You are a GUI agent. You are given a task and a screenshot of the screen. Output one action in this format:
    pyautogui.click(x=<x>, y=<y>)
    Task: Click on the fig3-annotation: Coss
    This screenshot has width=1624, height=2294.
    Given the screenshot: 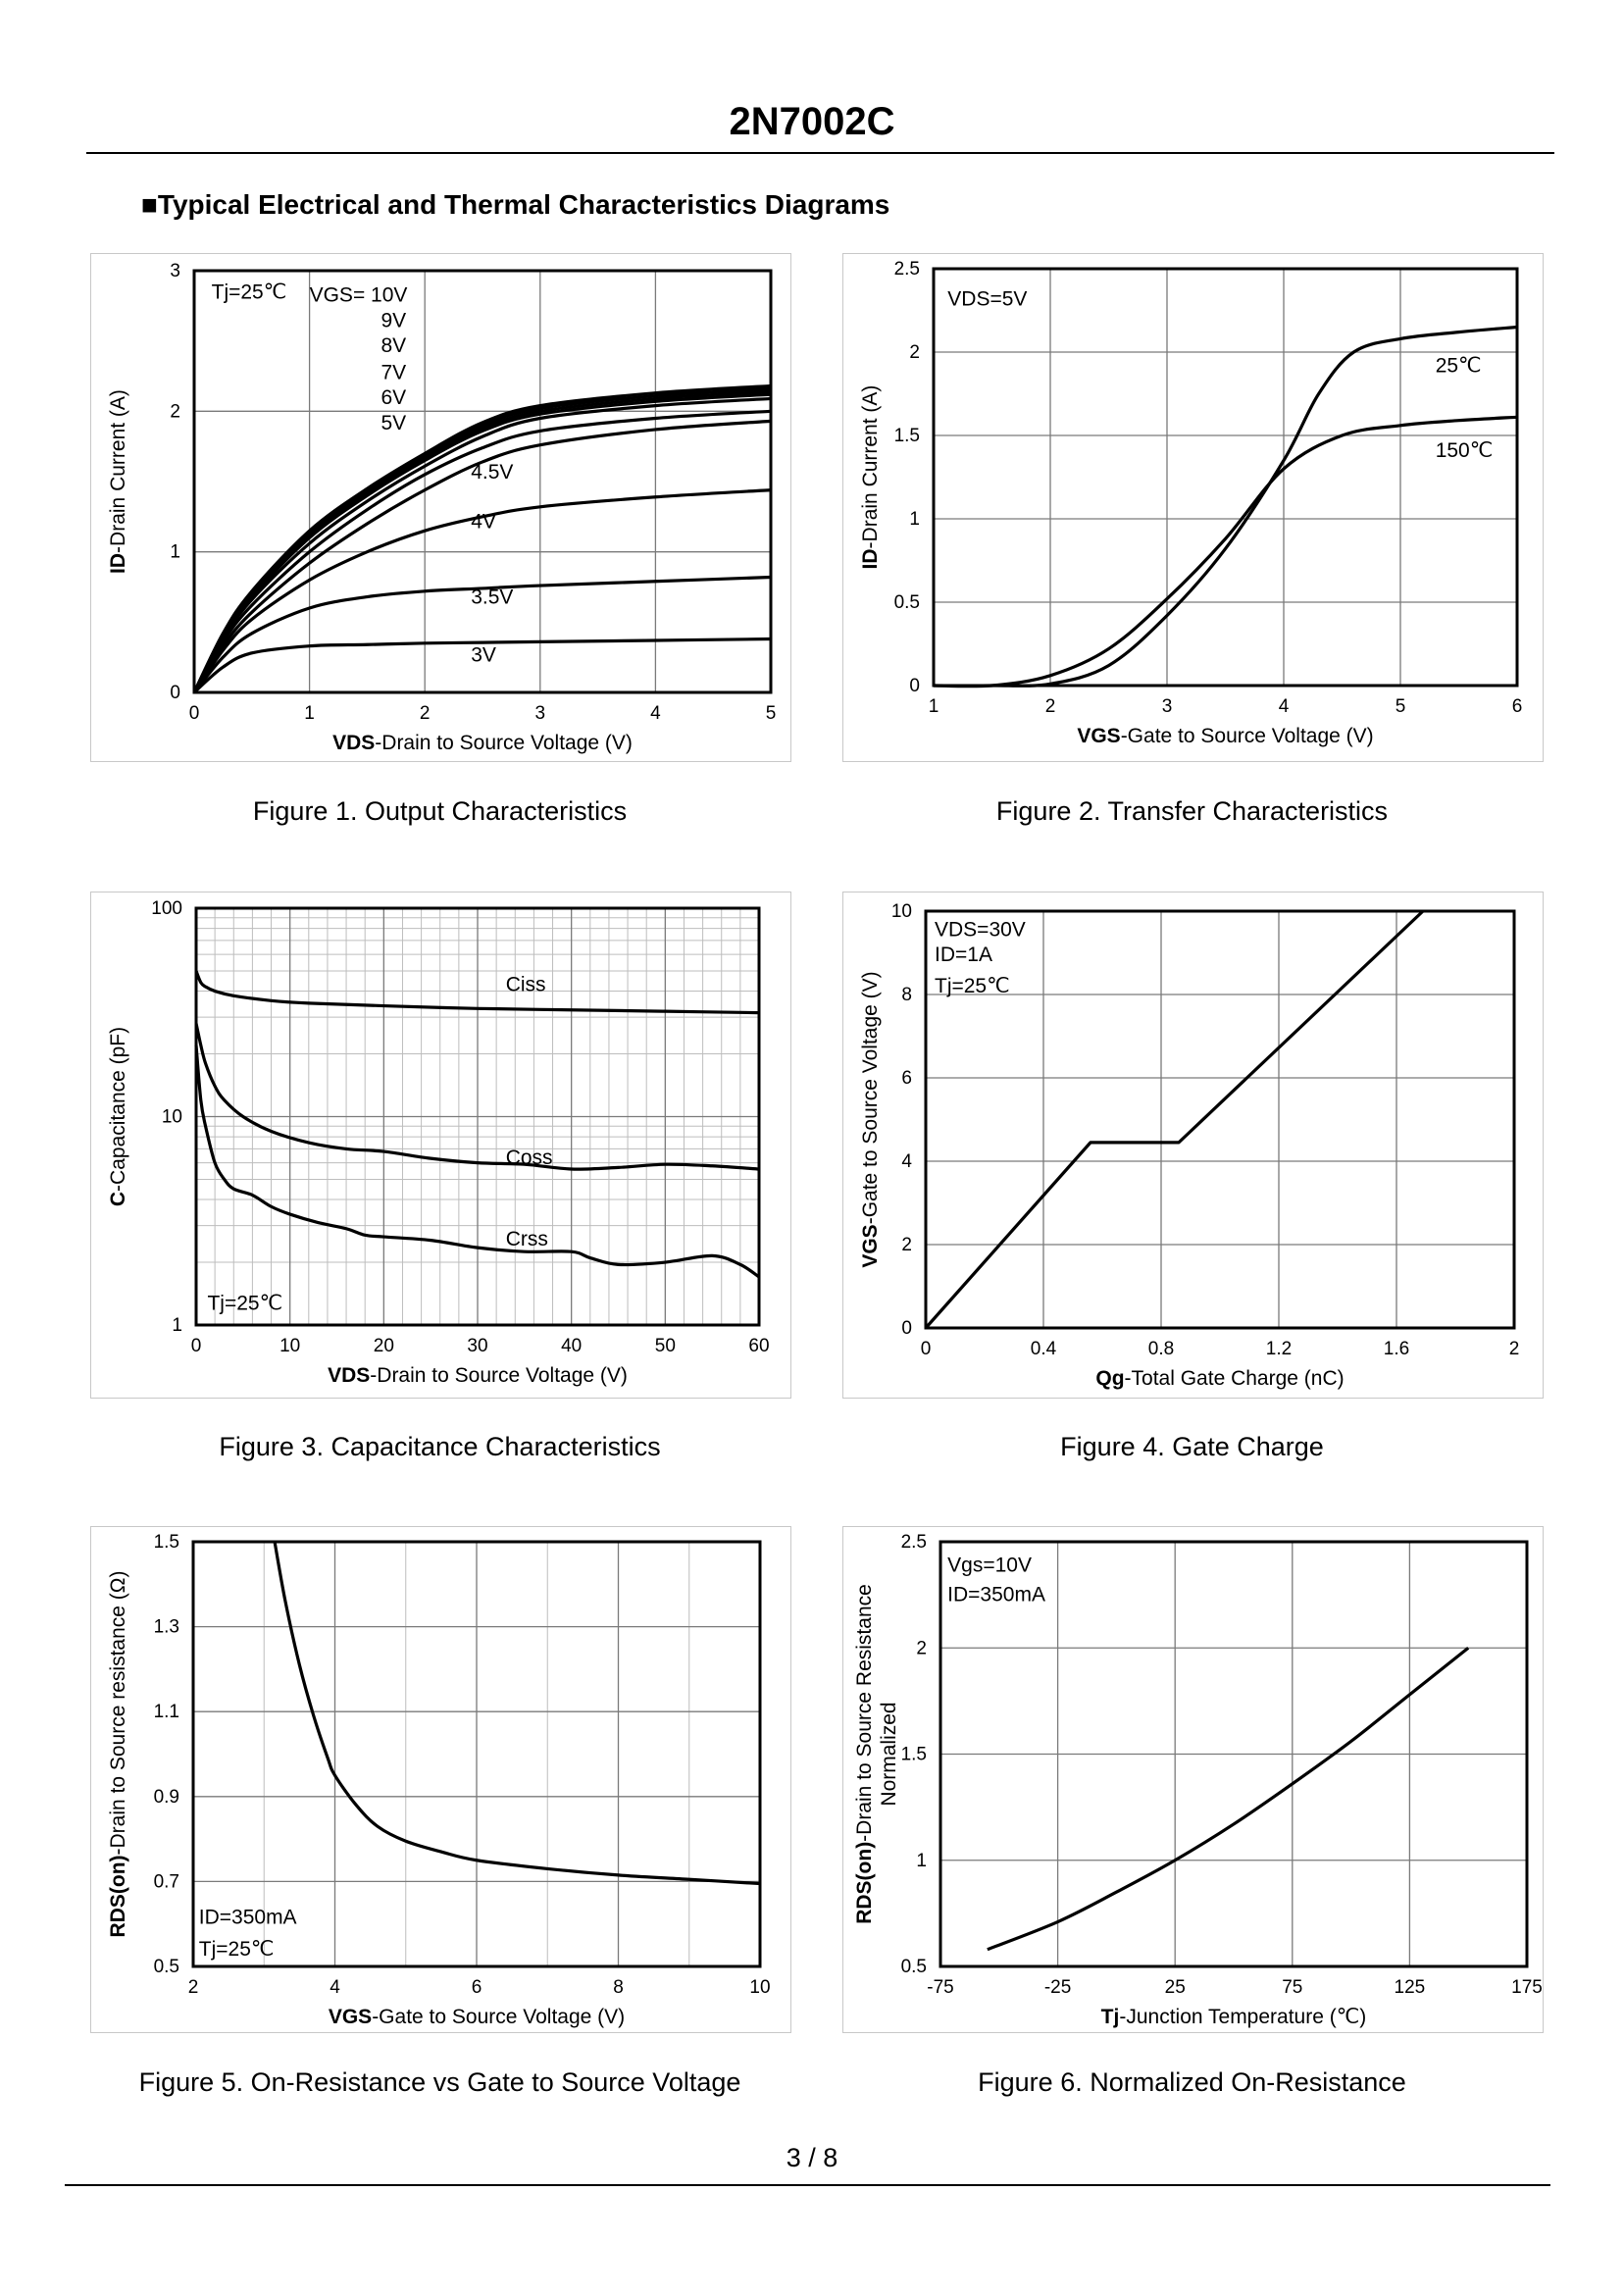 What is the action you would take?
    pyautogui.click(x=529, y=1158)
    